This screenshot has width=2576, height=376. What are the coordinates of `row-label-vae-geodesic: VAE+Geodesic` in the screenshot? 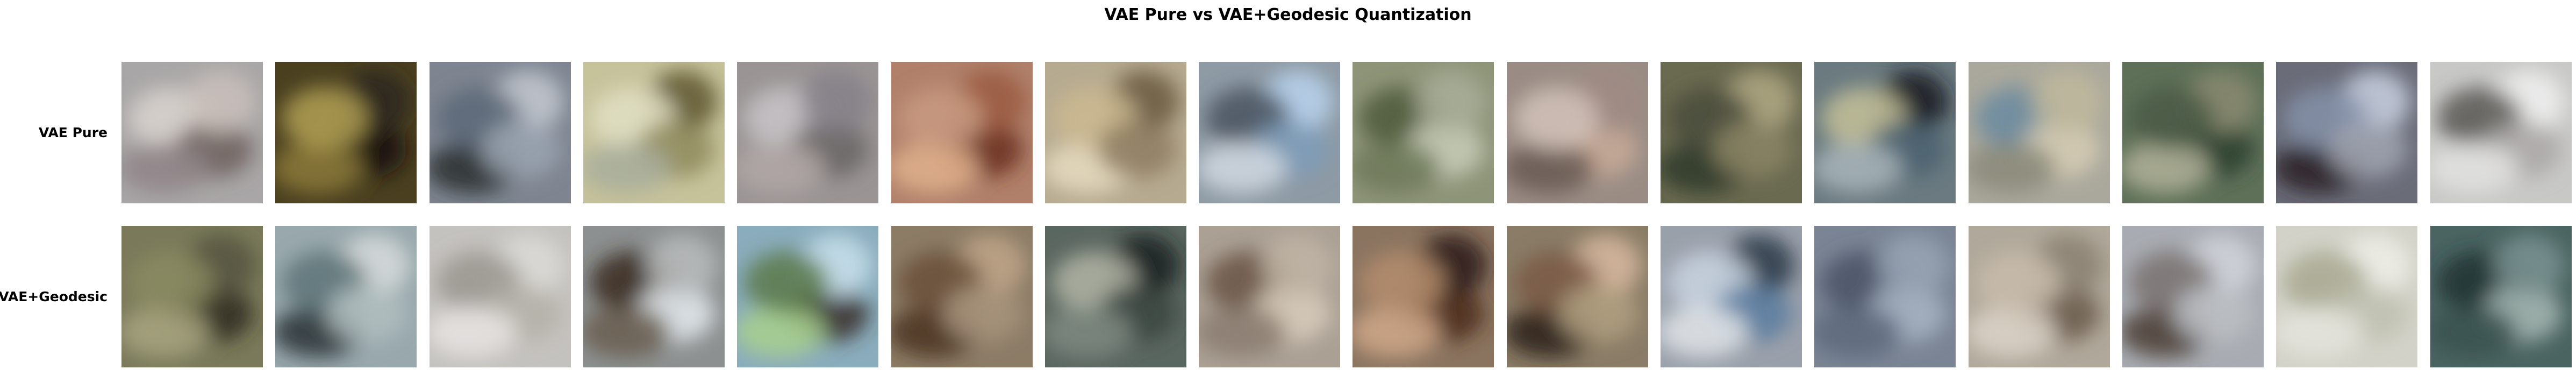 It's located at (54, 296).